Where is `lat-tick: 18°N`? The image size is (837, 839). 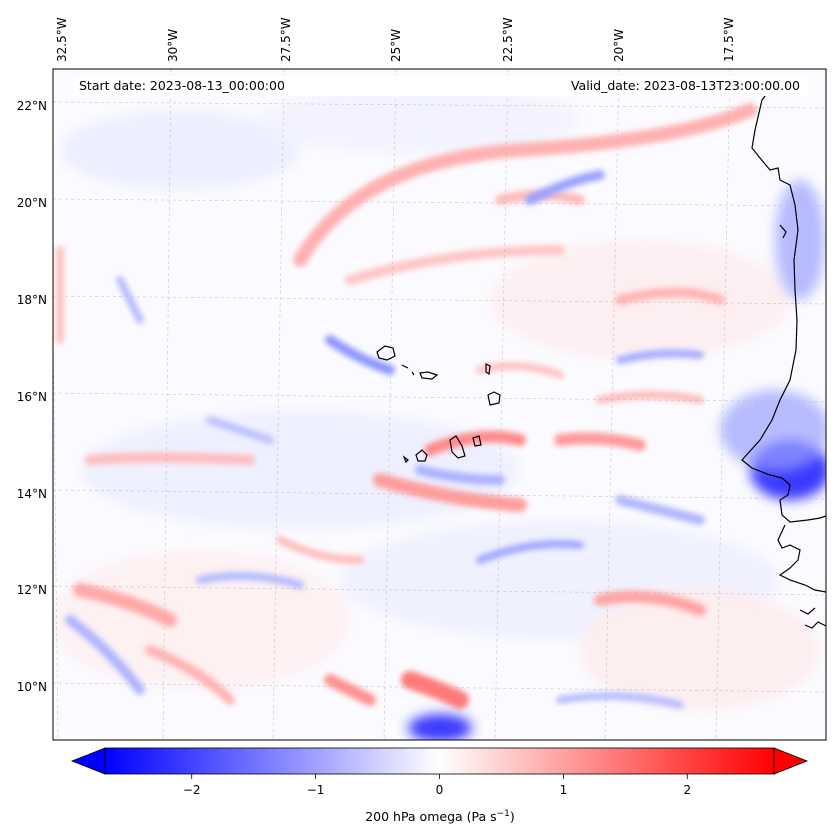 lat-tick: 18°N is located at coordinates (32, 300).